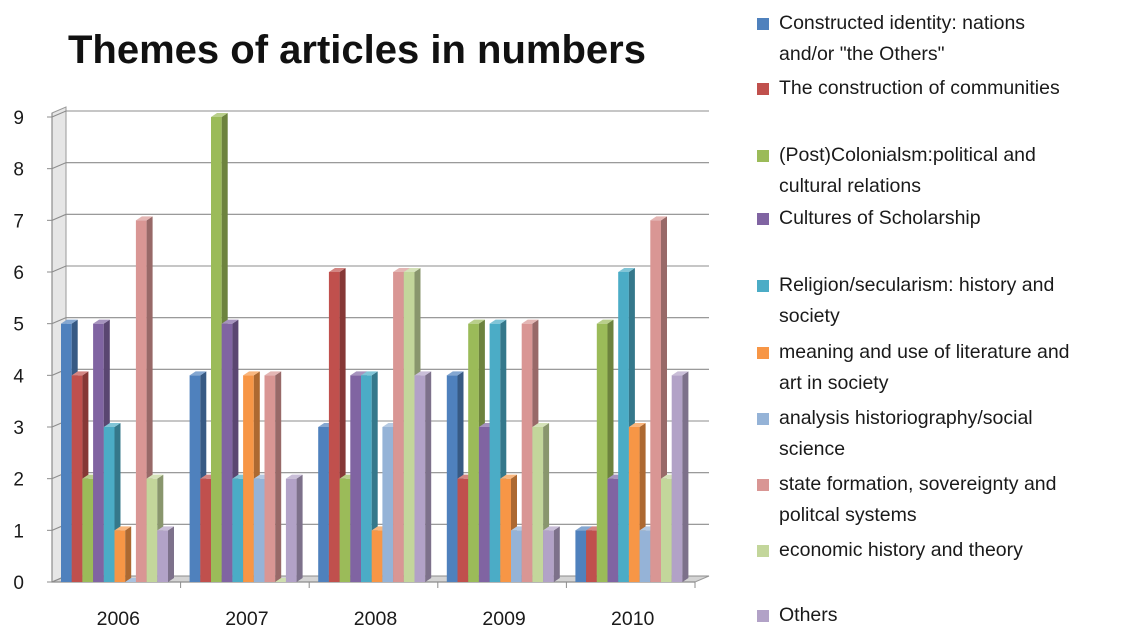  Describe the element at coordinates (18, 376) in the screenshot. I see `y-tick-label: 4` at that location.